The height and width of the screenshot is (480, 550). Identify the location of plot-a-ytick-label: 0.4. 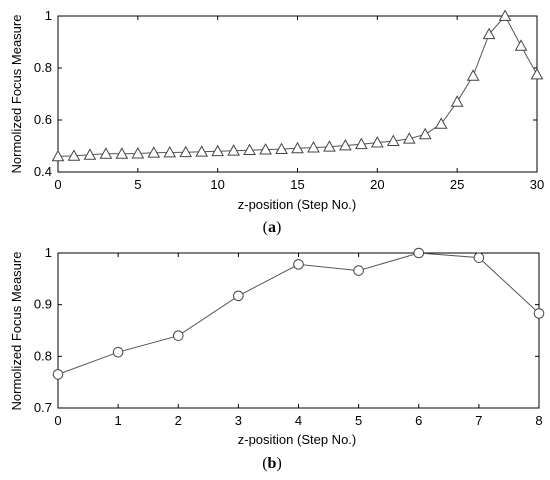
(43, 171).